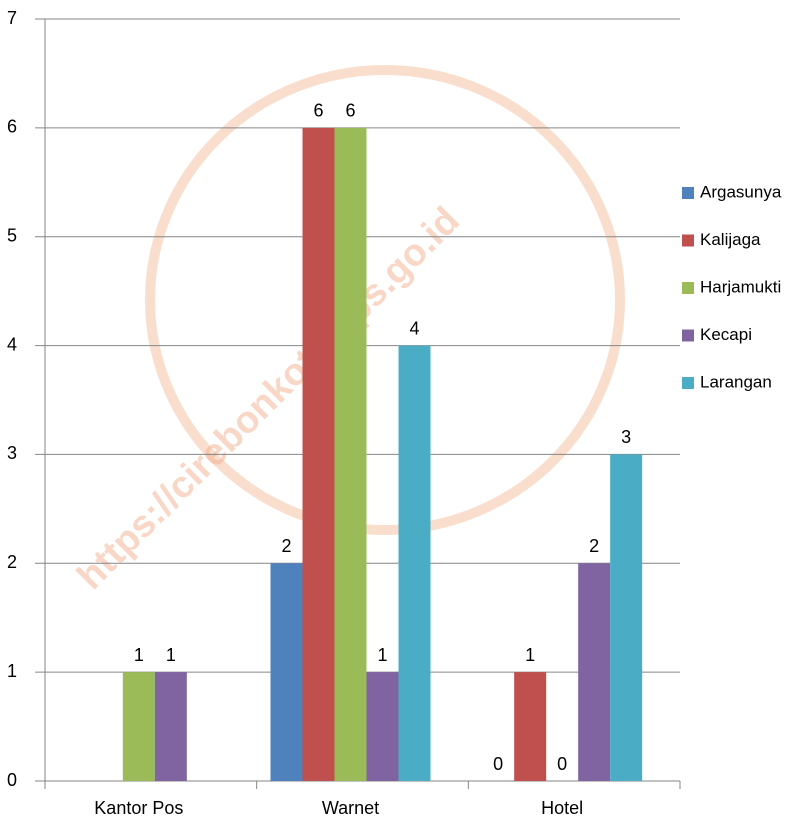 This screenshot has height=821, width=812. I want to click on y-tick-label: 4, so click(12, 344).